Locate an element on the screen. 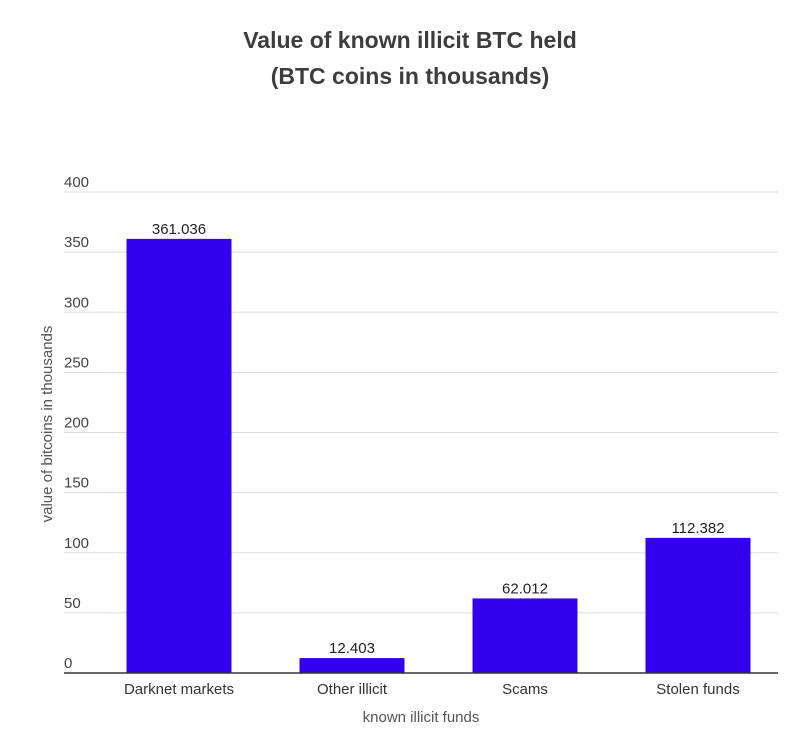 The width and height of the screenshot is (807, 747). chart-title: Value of known illicit BTC held is located at coordinates (410, 40).